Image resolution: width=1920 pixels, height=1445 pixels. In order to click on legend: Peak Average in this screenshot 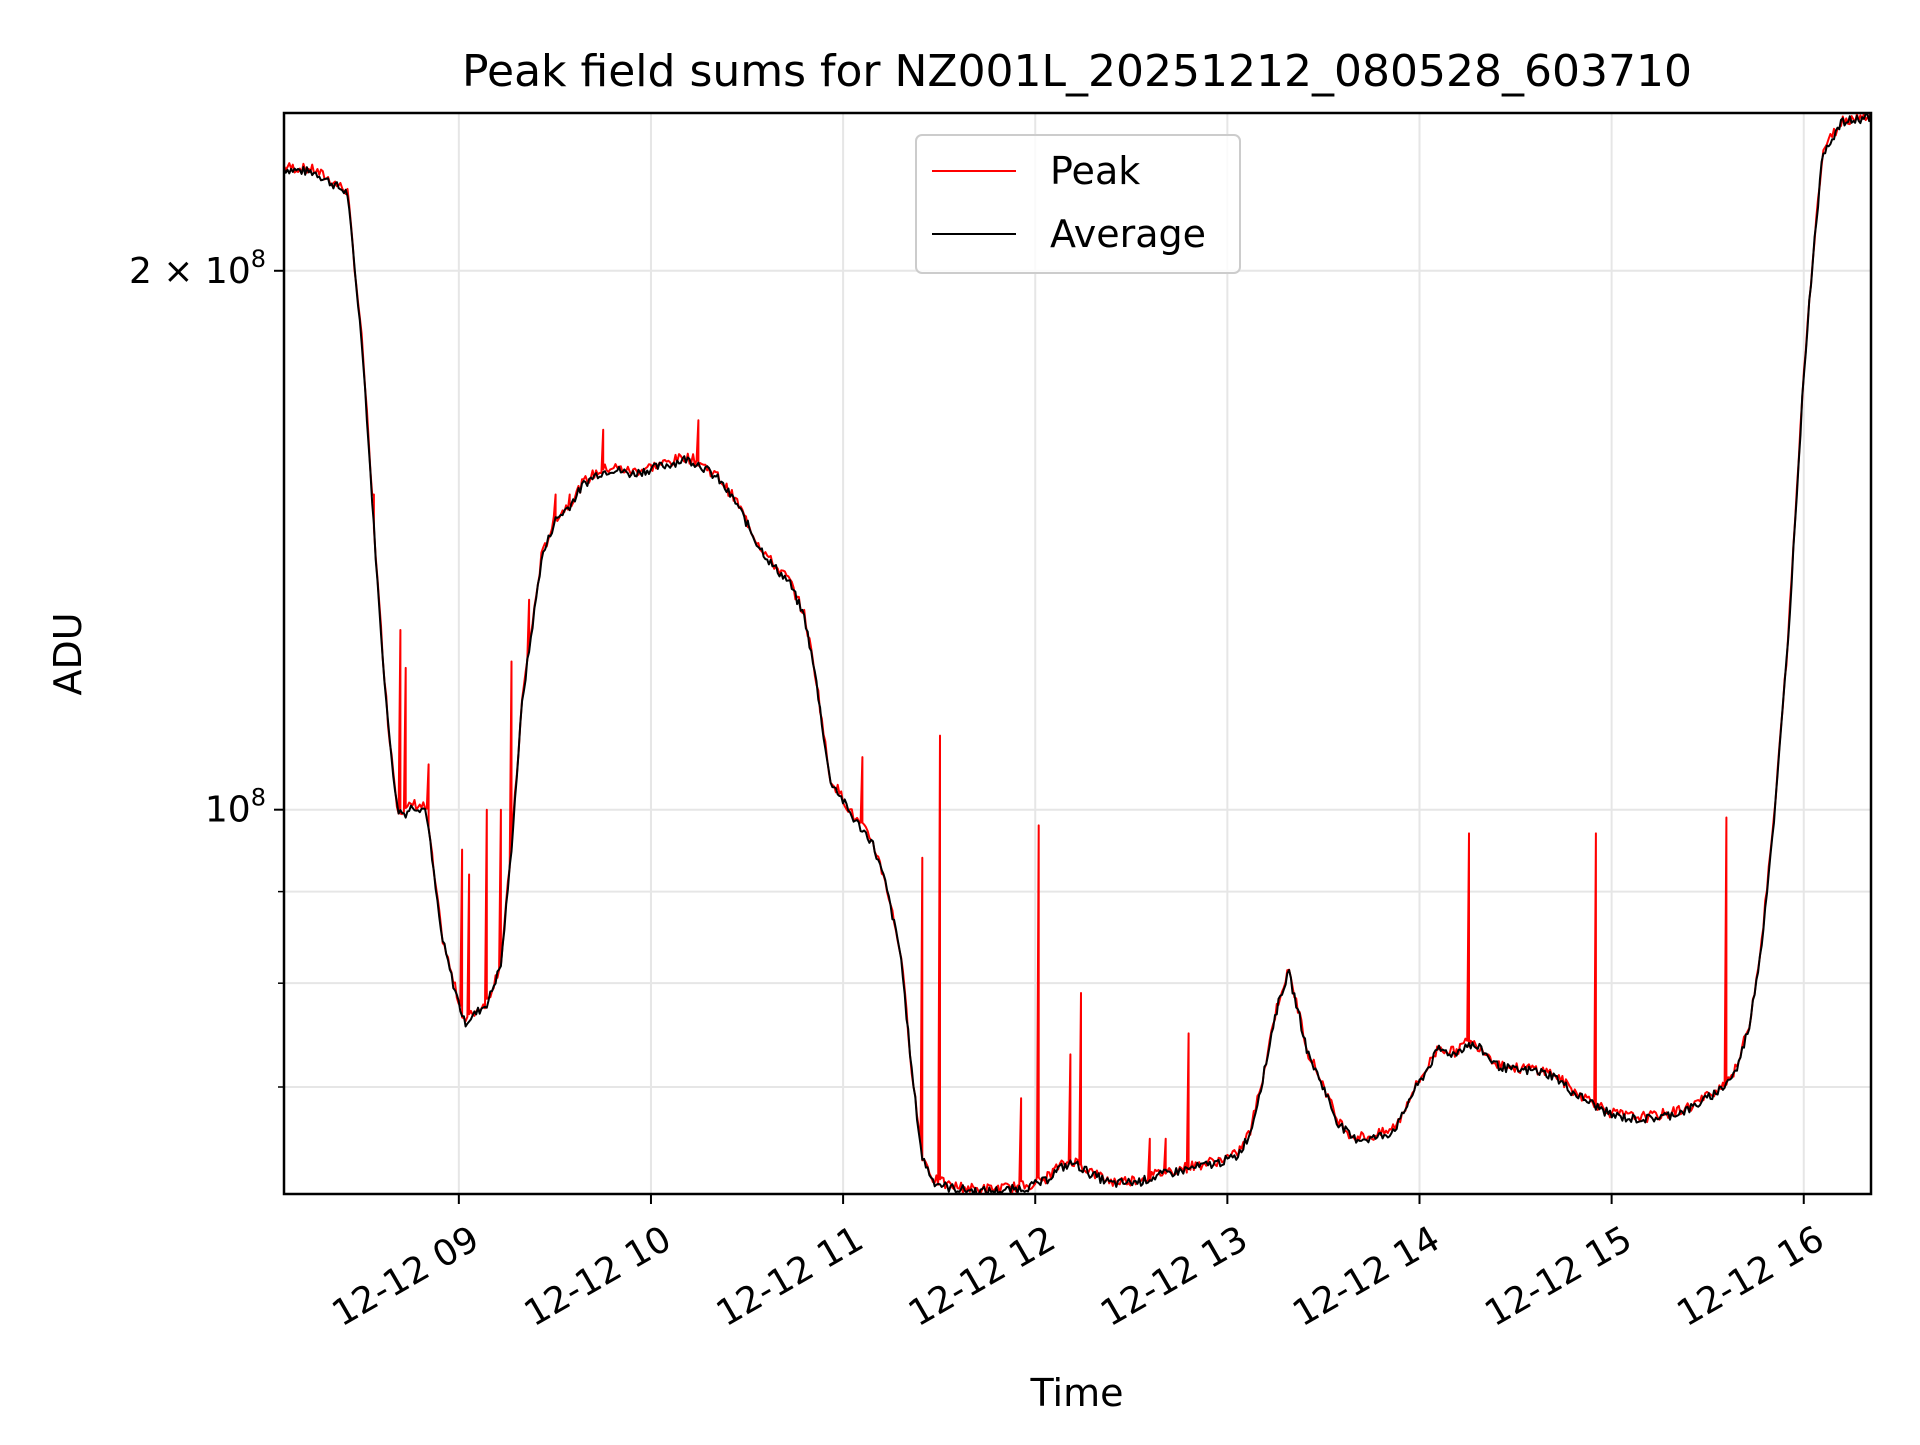, I will do `click(1078, 204)`.